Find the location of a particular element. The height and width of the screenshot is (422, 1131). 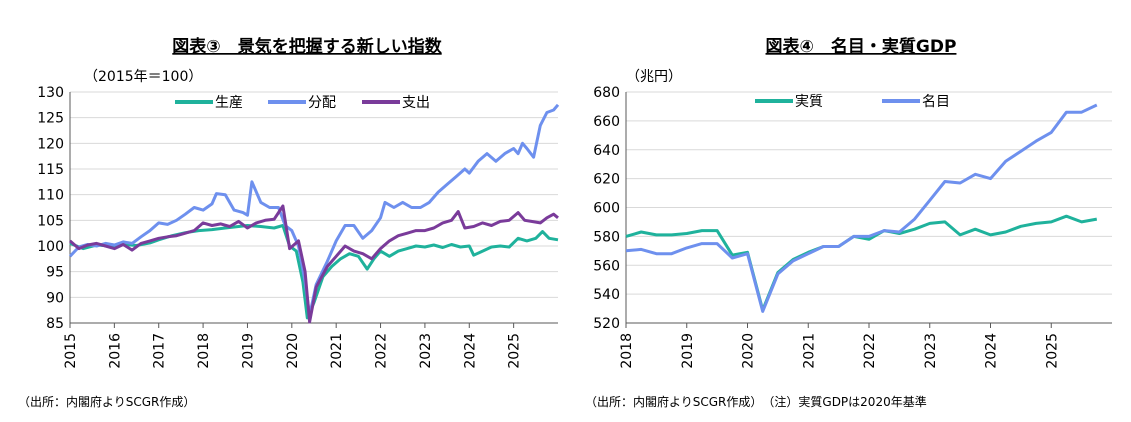

unit-label: （兆円） is located at coordinates (654, 77).